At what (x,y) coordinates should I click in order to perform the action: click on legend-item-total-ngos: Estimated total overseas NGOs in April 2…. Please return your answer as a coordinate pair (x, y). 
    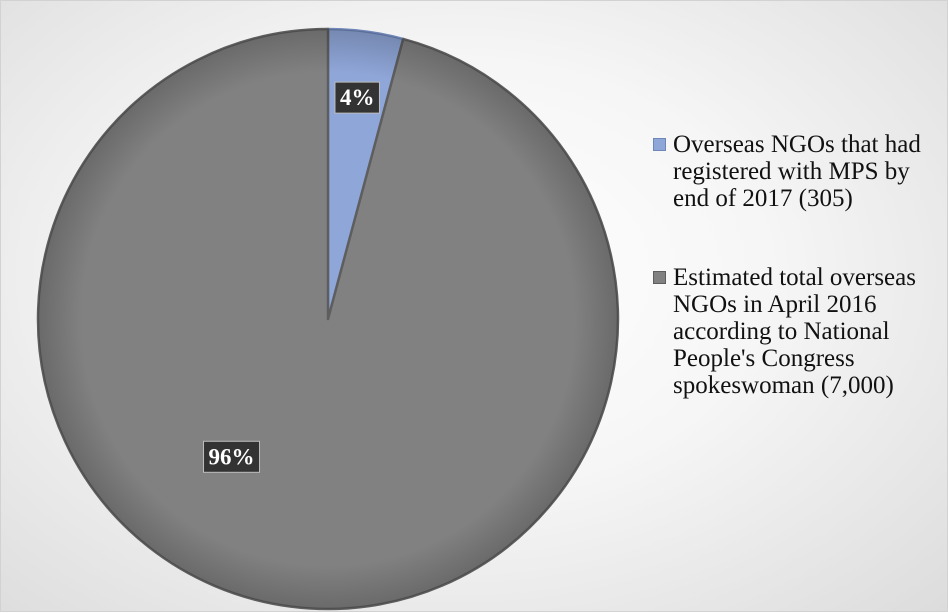
    Looking at the image, I should click on (799, 331).